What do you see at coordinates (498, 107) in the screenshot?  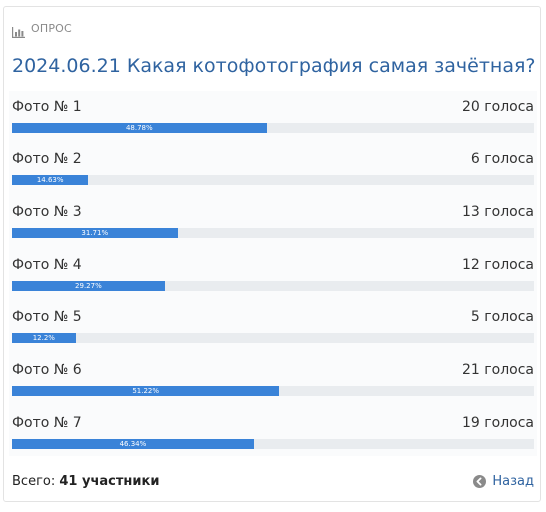 I see `option-votes: 20 голоса` at bounding box center [498, 107].